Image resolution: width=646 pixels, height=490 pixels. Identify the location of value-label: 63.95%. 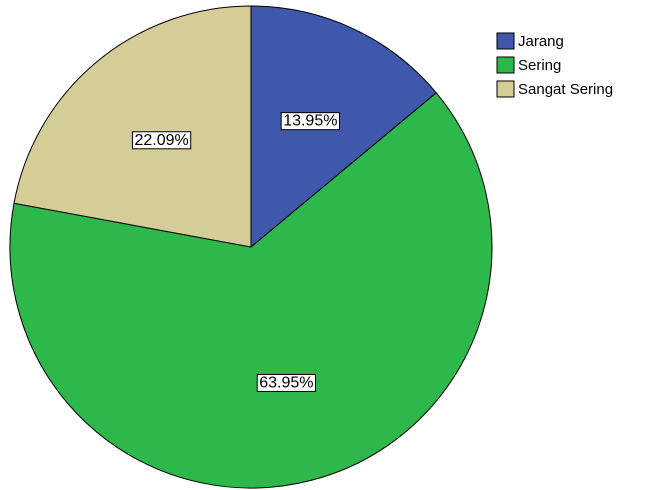
(286, 382).